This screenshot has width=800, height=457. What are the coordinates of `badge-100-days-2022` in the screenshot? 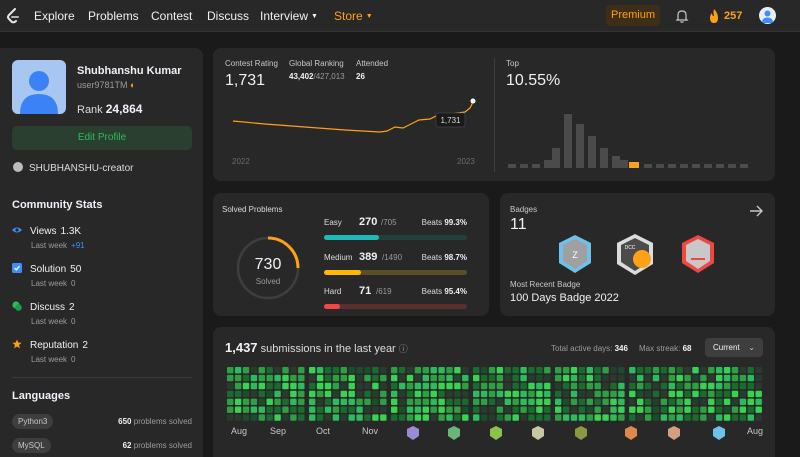 It's located at (698, 254).